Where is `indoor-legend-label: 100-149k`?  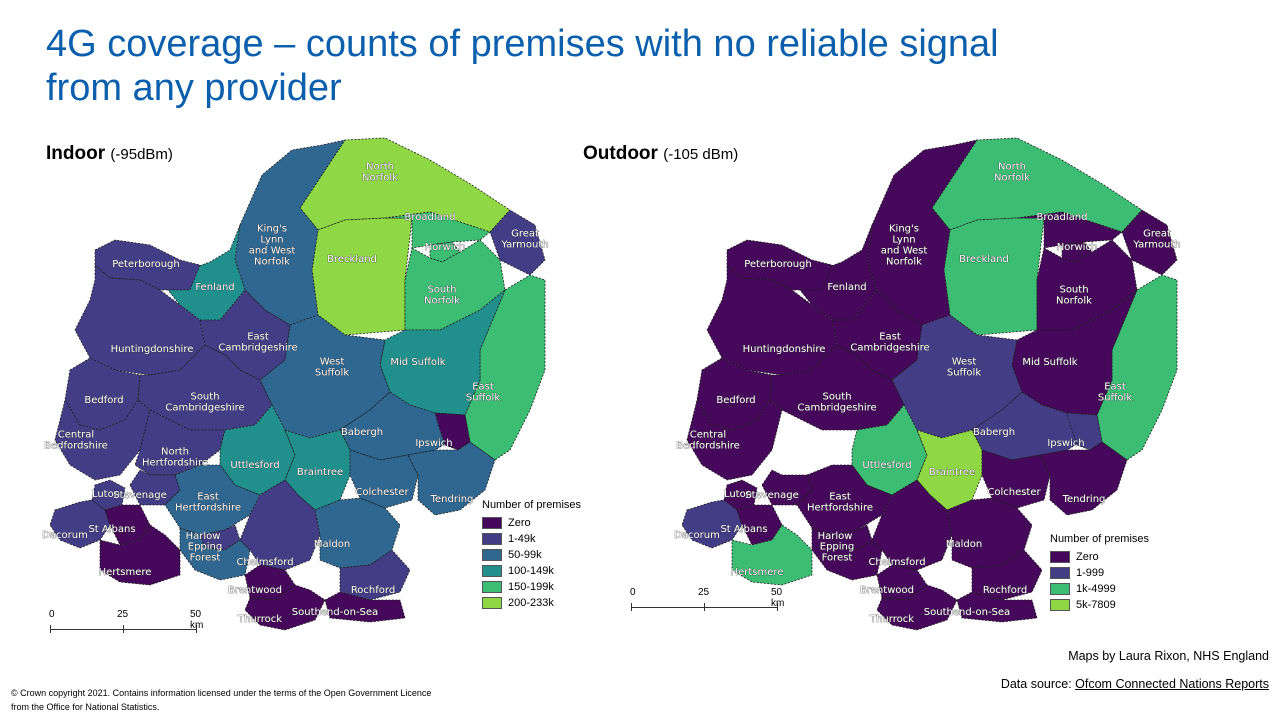 indoor-legend-label: 100-149k is located at coordinates (531, 571).